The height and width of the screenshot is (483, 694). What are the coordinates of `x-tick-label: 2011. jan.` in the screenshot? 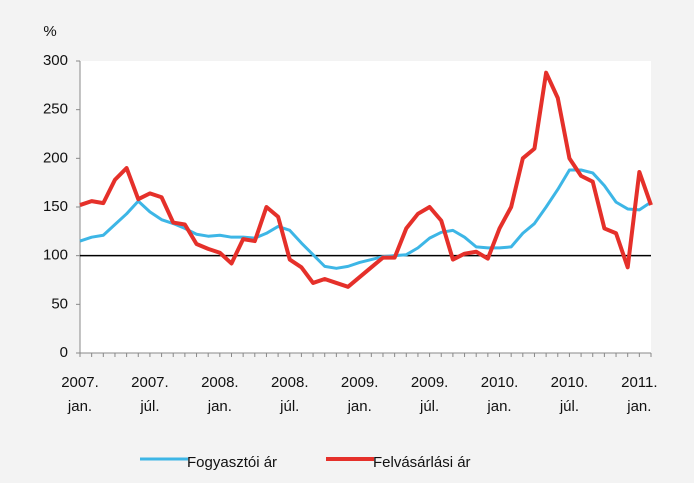 It's located at (639, 394).